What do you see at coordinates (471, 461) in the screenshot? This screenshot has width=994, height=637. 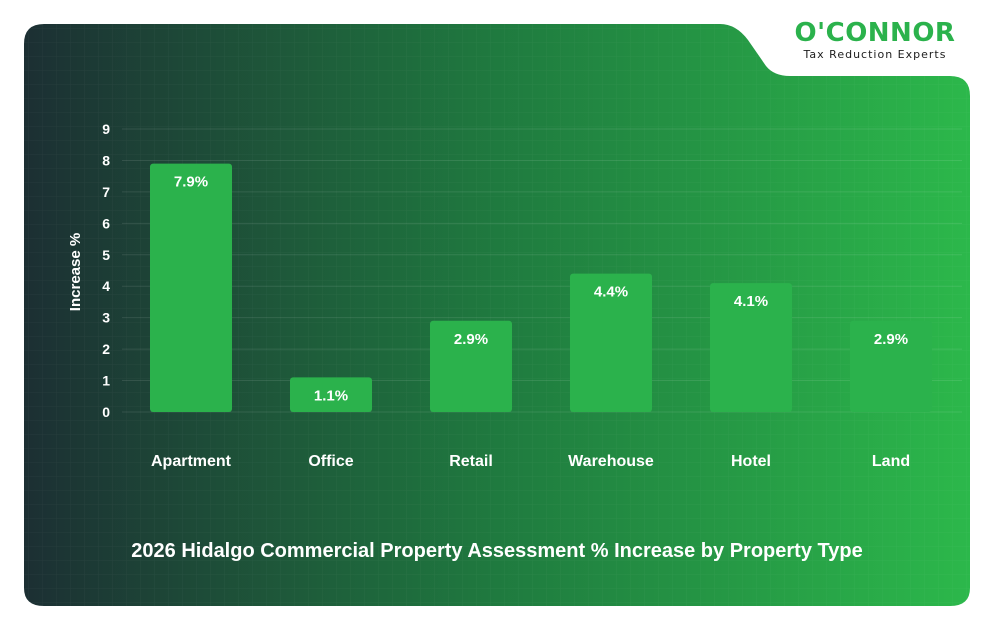 I see `x-tick-label: Retail` at bounding box center [471, 461].